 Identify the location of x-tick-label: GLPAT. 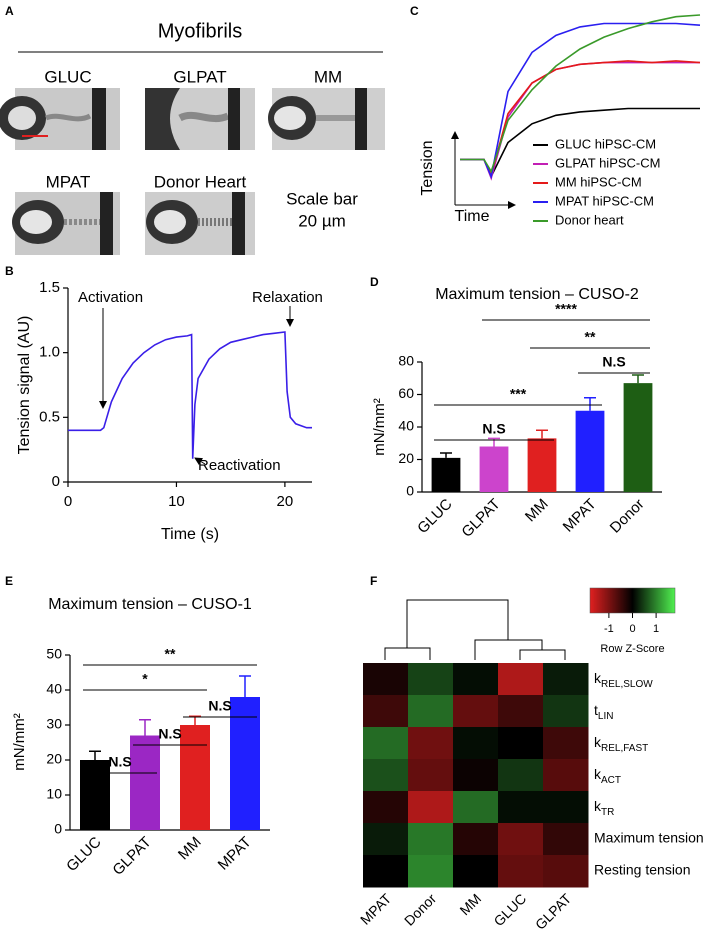
(131, 856).